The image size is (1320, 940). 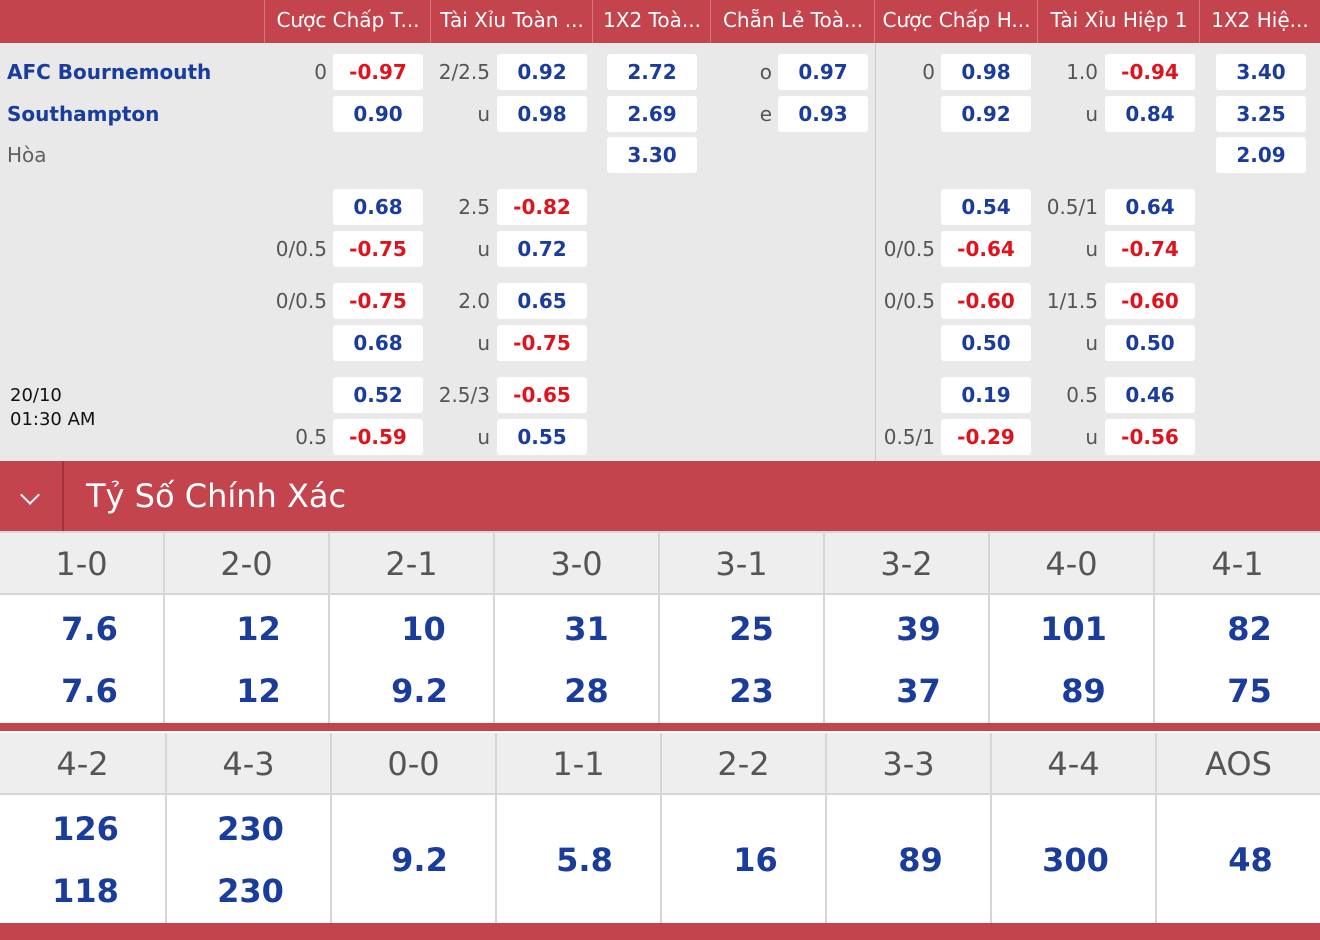 I want to click on score-odds-cell: 5.8, so click(x=579, y=859).